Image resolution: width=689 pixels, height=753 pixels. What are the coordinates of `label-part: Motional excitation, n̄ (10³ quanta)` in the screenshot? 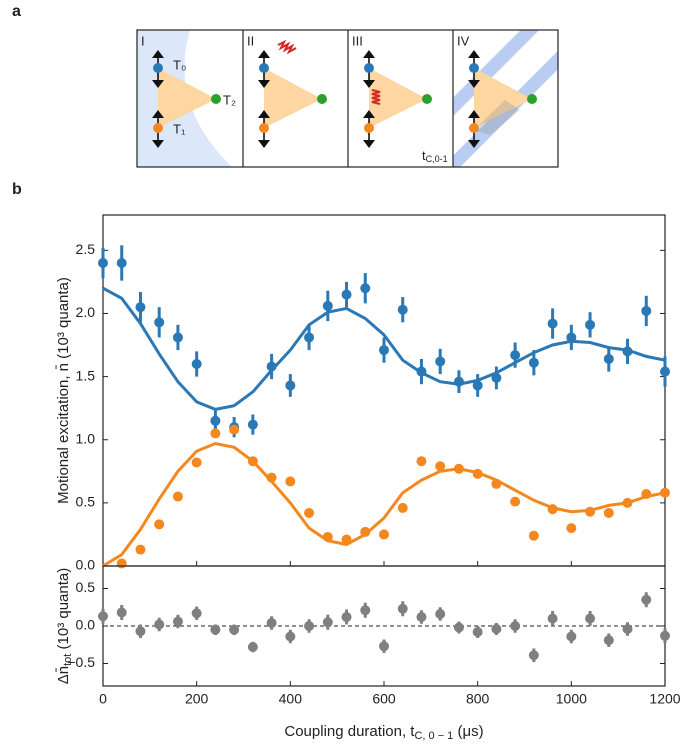 It's located at (63, 390).